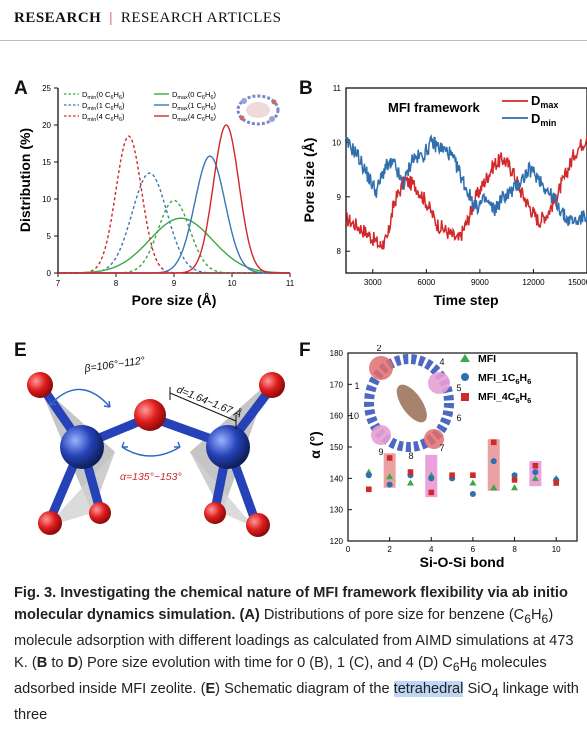  What do you see at coordinates (290, 283) in the screenshot?
I see `chart-a-xtick-label: 11` at bounding box center [290, 283].